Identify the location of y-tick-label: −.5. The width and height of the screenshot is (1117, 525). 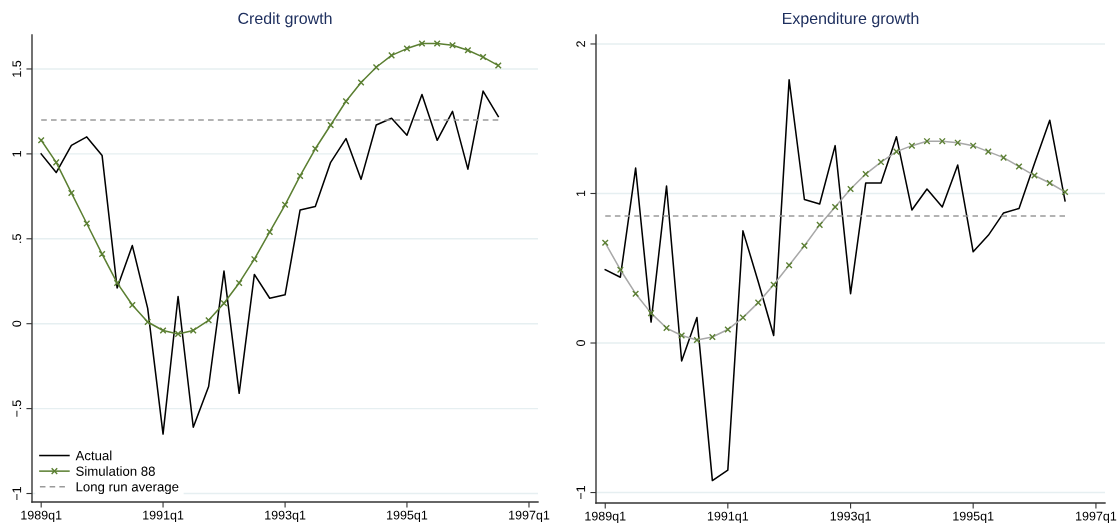
(17, 408).